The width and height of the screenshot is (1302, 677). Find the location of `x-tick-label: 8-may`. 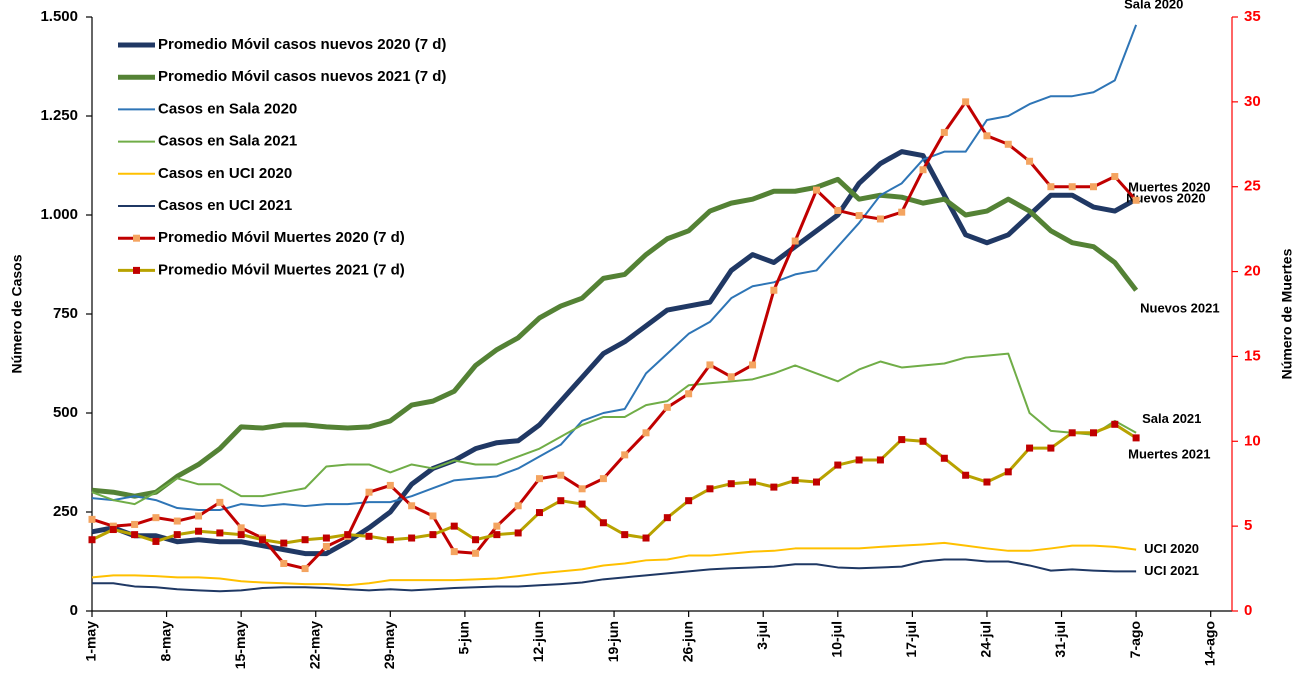

x-tick-label: 8-may is located at coordinates (165, 641).